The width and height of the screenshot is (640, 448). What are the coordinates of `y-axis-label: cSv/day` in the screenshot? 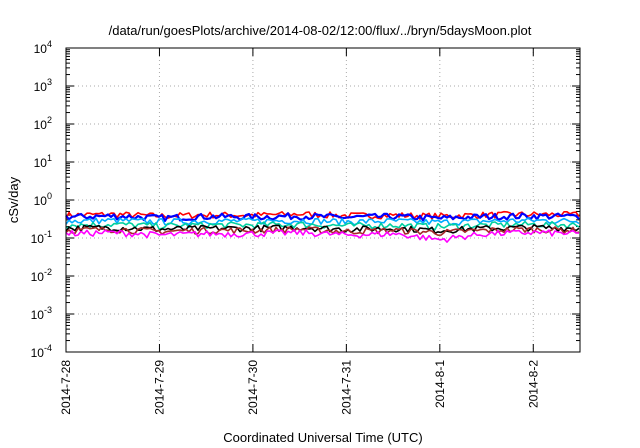 It's located at (13, 199).